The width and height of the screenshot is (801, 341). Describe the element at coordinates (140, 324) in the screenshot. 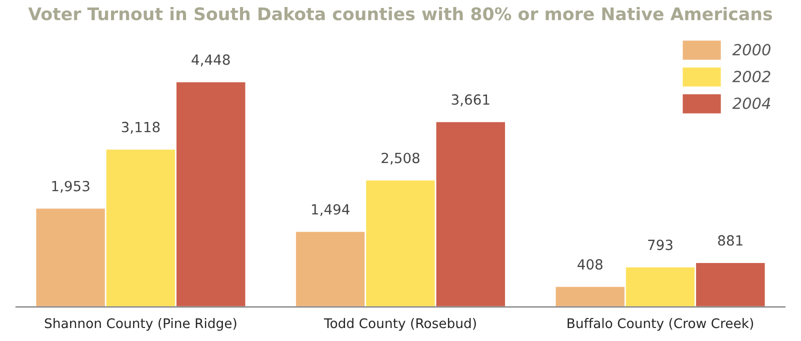

I see `x-tick-label: Shannon County (Pine Ridge)` at that location.